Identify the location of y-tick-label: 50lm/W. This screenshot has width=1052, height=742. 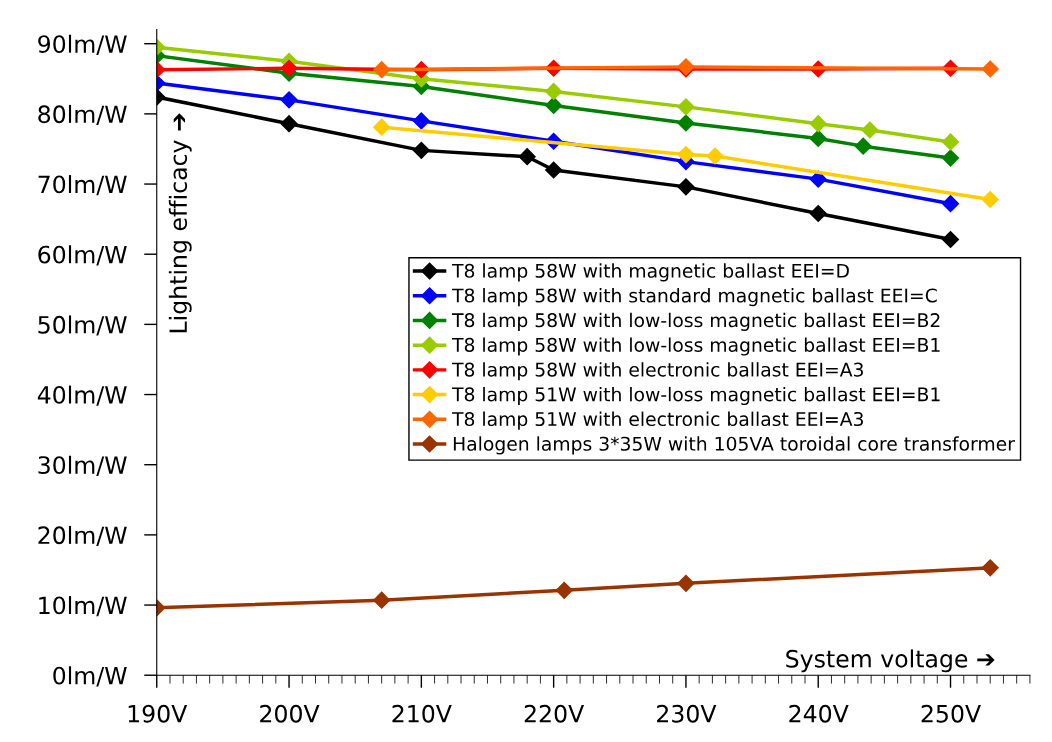
(82, 325).